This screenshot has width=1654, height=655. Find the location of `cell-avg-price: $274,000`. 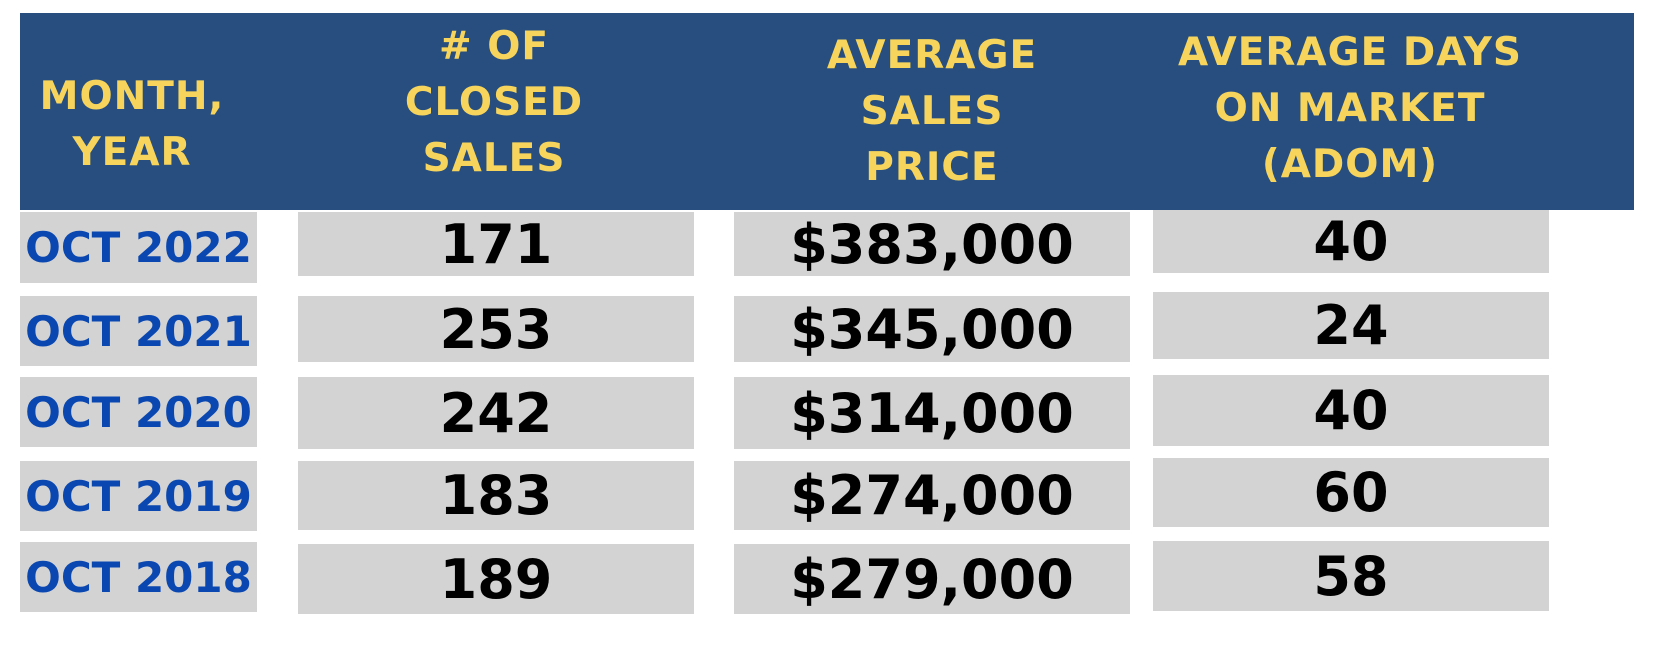

cell-avg-price: $274,000 is located at coordinates (932, 495).